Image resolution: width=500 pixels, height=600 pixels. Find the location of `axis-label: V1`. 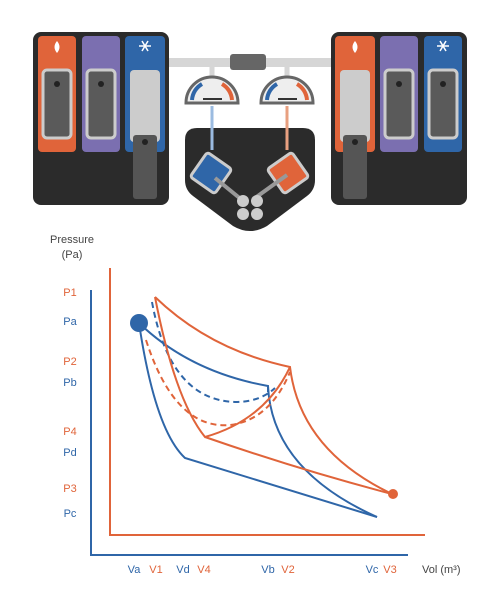

axis-label: V1 is located at coordinates (155, 570).